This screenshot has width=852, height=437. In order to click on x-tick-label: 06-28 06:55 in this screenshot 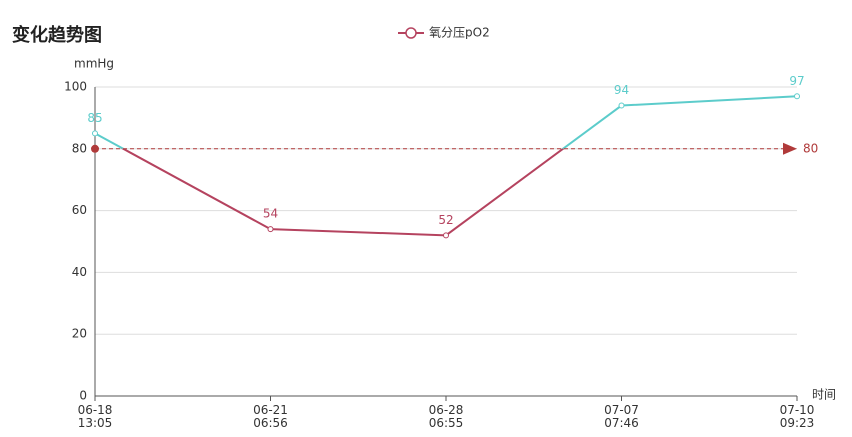, I will do `click(446, 416)`.